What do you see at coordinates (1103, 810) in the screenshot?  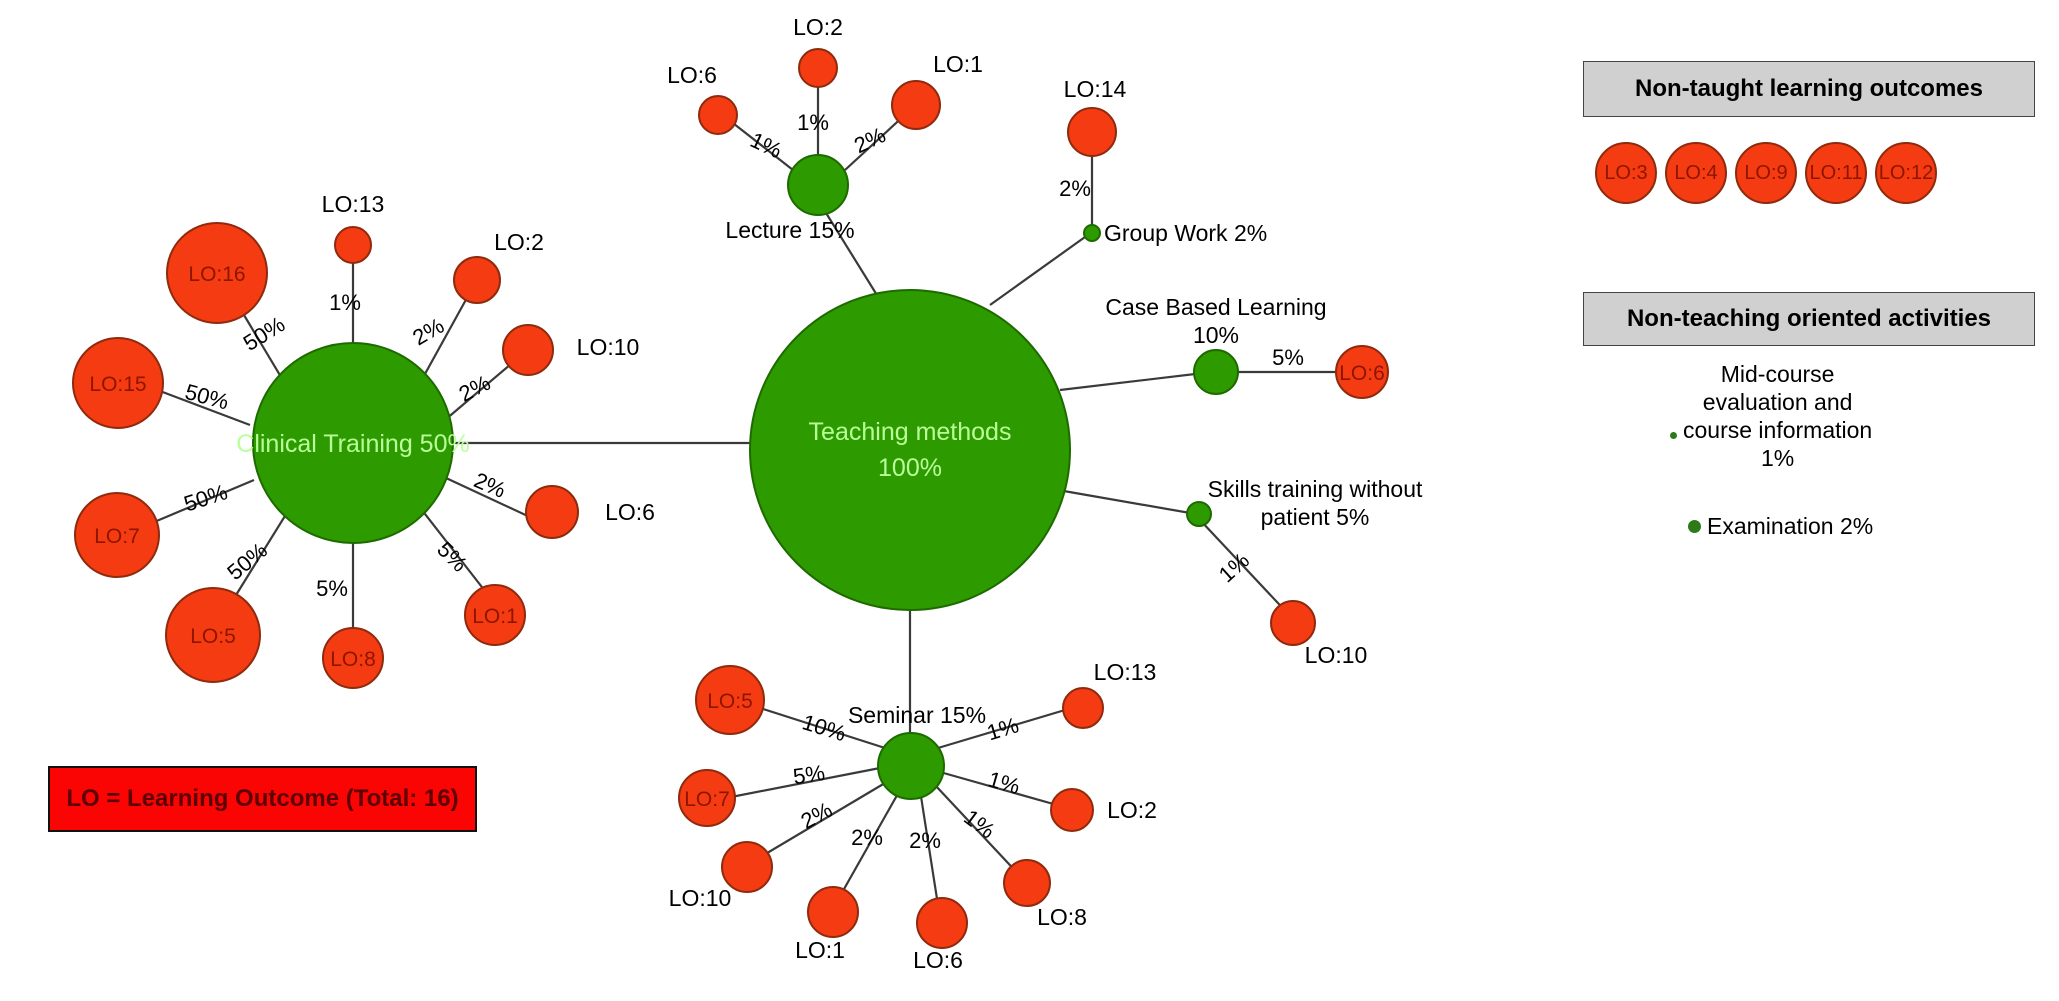 I see `node-lo-lo2-seminar: LO:2` at bounding box center [1103, 810].